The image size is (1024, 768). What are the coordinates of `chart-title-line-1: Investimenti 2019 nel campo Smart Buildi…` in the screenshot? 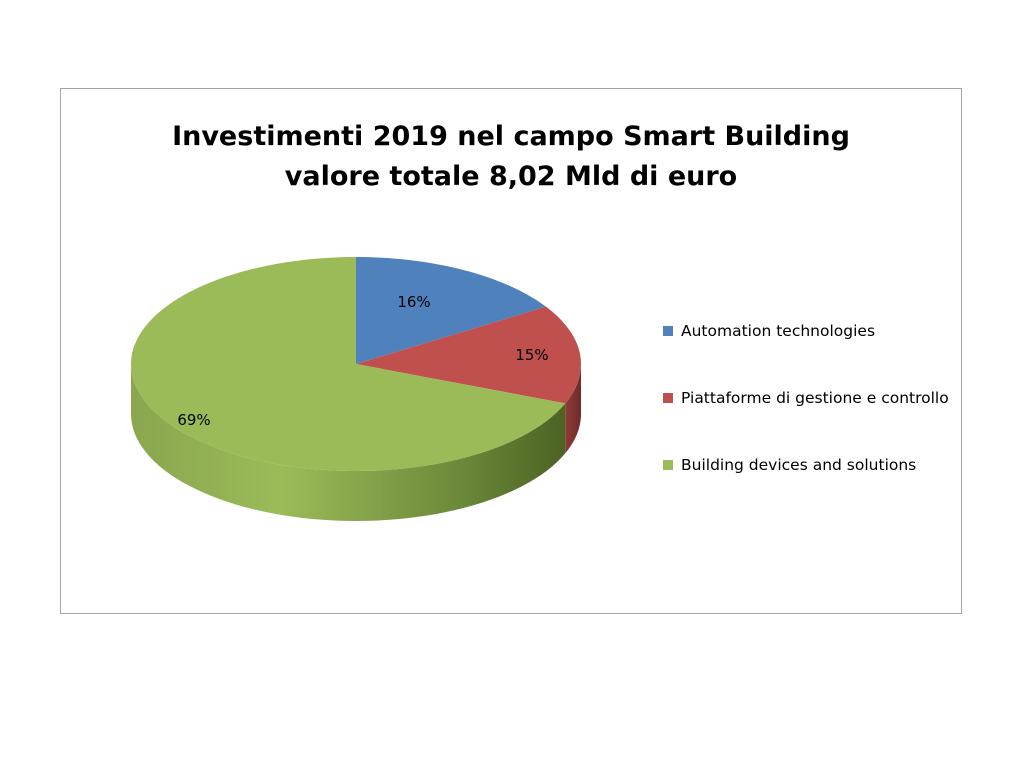 It's located at (511, 136).